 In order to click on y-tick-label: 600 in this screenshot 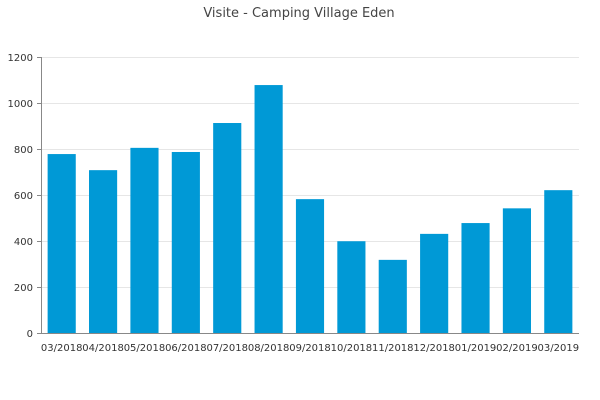, I will do `click(23, 196)`.